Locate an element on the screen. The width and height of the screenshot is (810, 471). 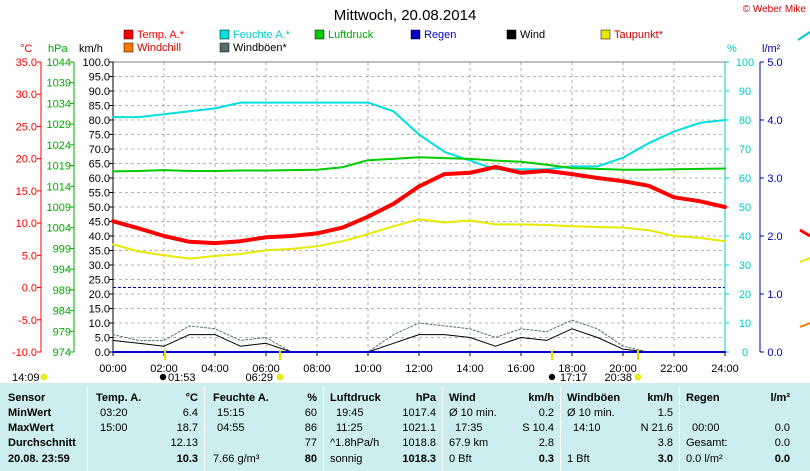
pct-axis-tick-label: 20 is located at coordinates (745, 295).